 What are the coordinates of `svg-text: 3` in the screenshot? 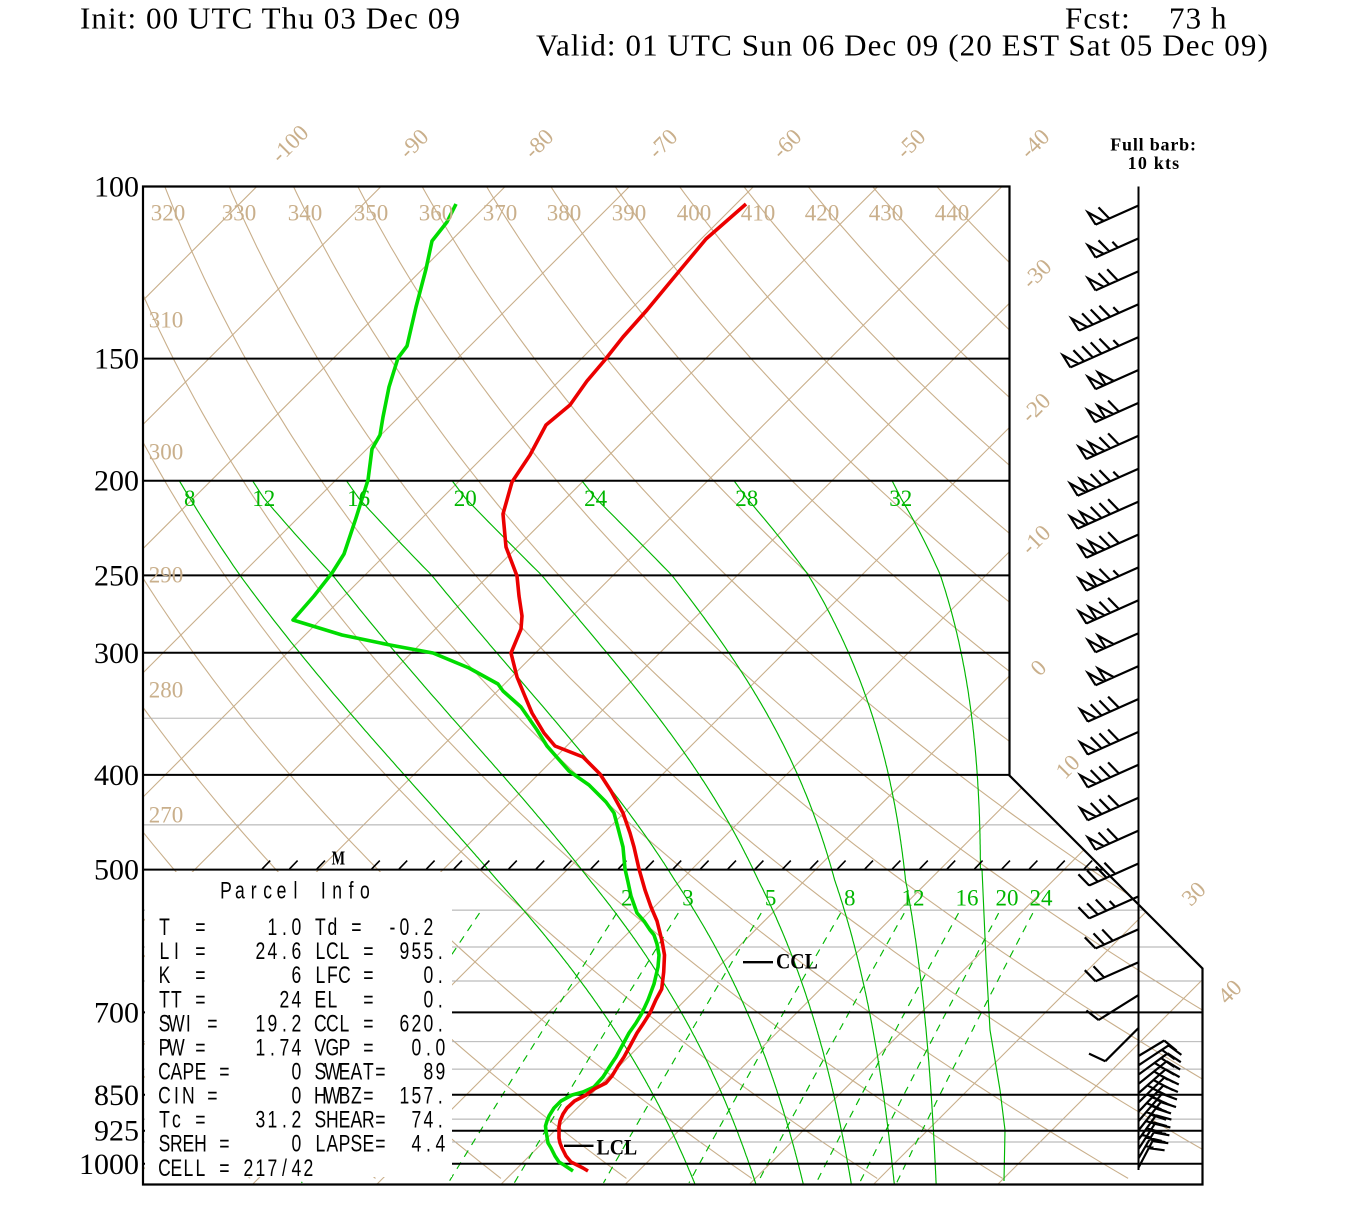 It's located at (688, 898).